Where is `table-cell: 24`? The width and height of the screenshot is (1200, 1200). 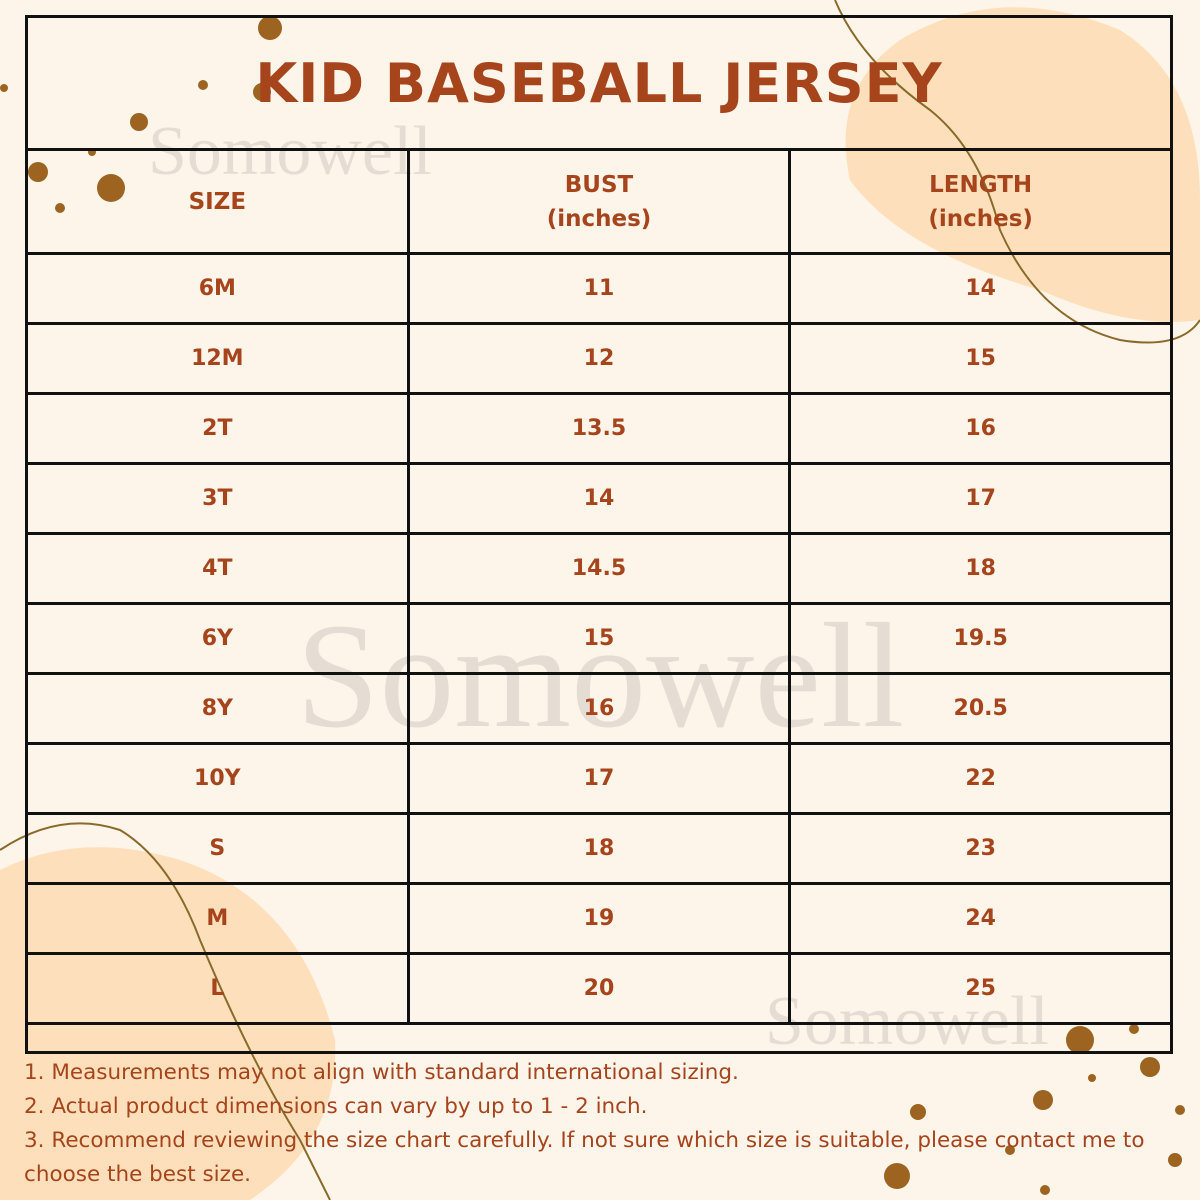
table-cell: 24 is located at coordinates (980, 918).